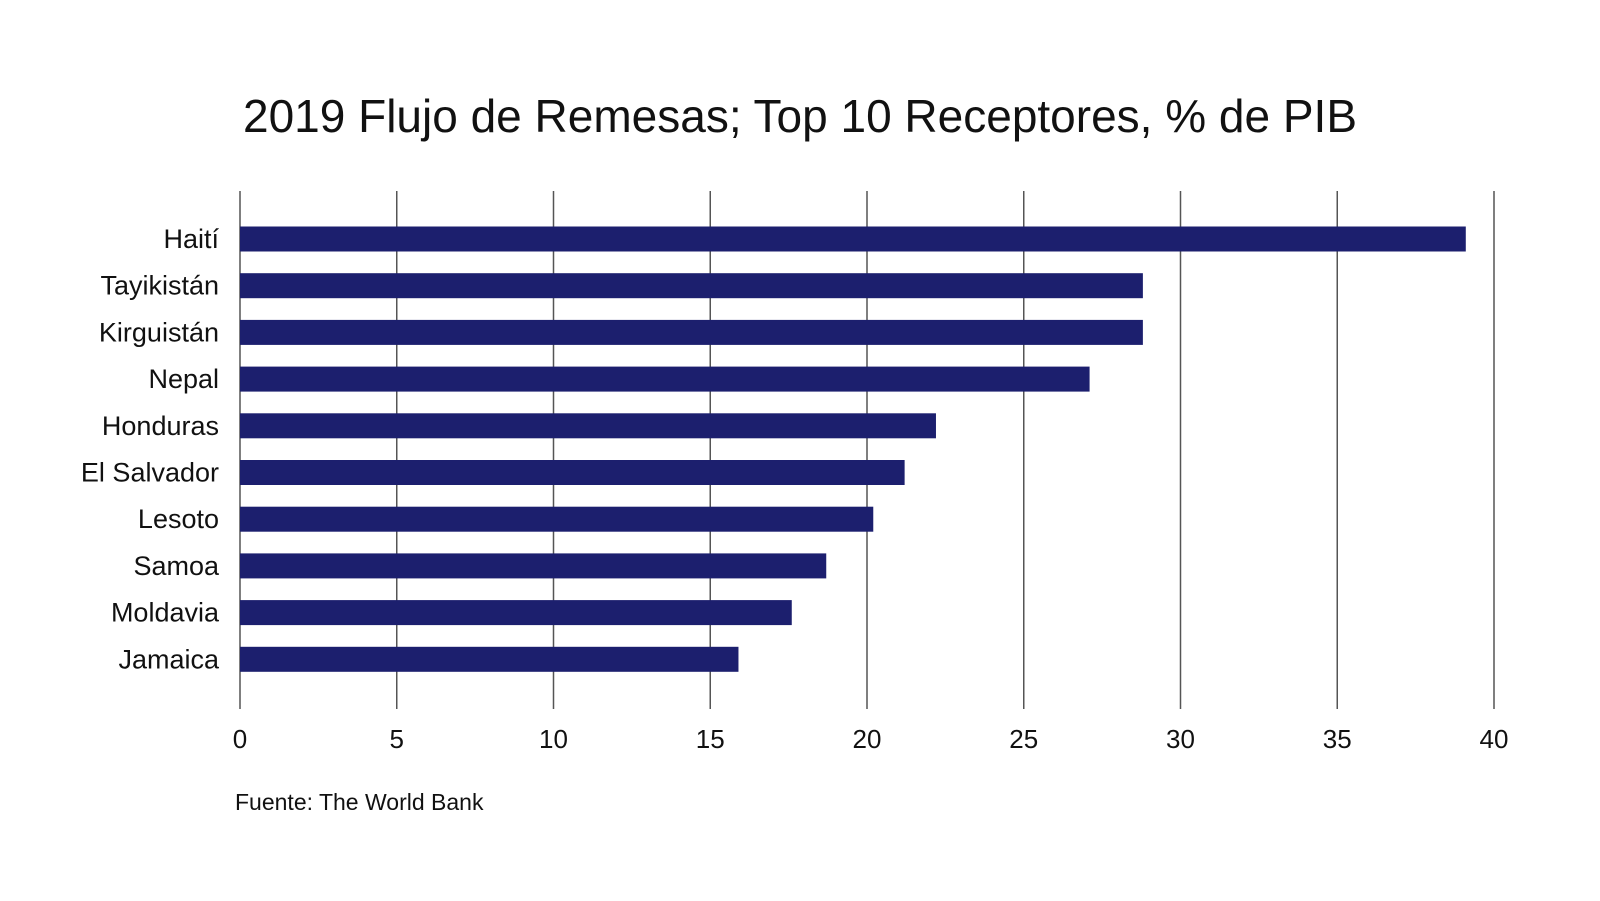  I want to click on category-label: Tayikistán, so click(159, 286).